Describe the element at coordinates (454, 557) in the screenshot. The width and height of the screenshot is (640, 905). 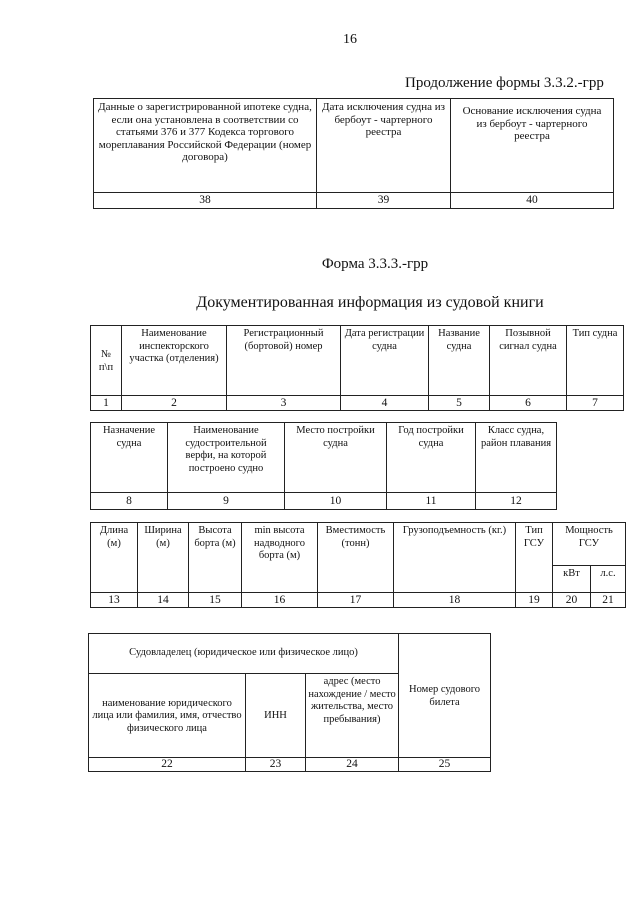
I see `header-cell: Грузоподъемность (кг.)` at that location.